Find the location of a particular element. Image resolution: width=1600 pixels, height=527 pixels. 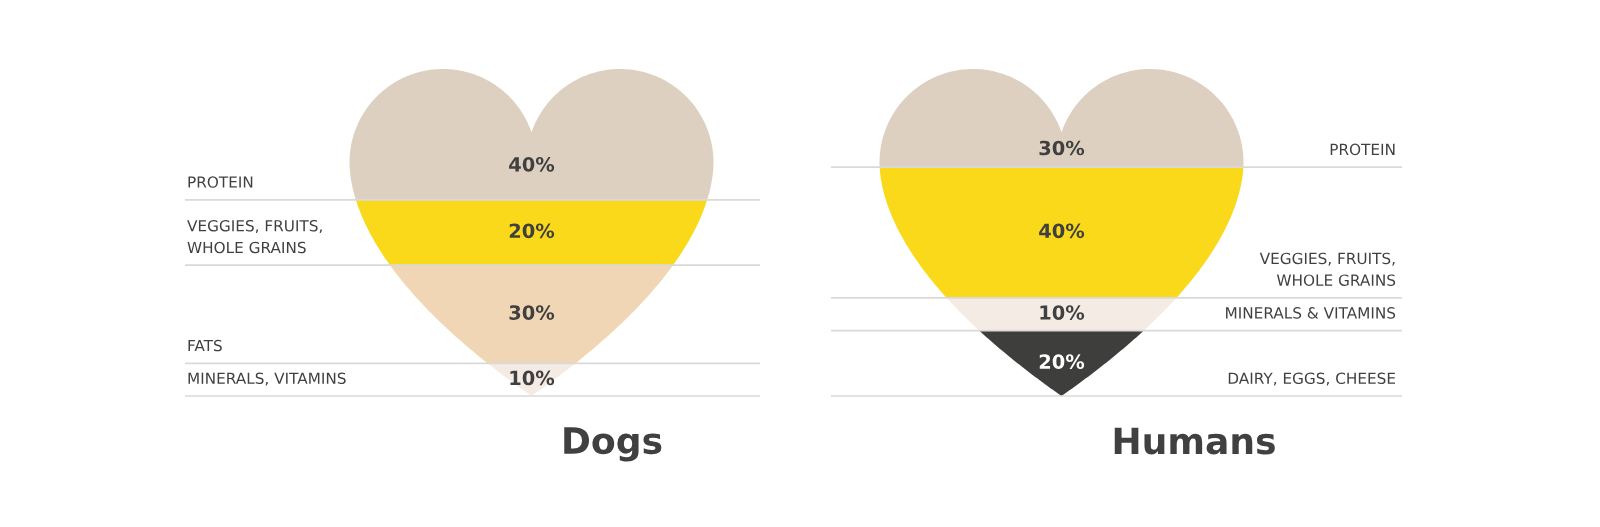

text: Humans is located at coordinates (1194, 441).